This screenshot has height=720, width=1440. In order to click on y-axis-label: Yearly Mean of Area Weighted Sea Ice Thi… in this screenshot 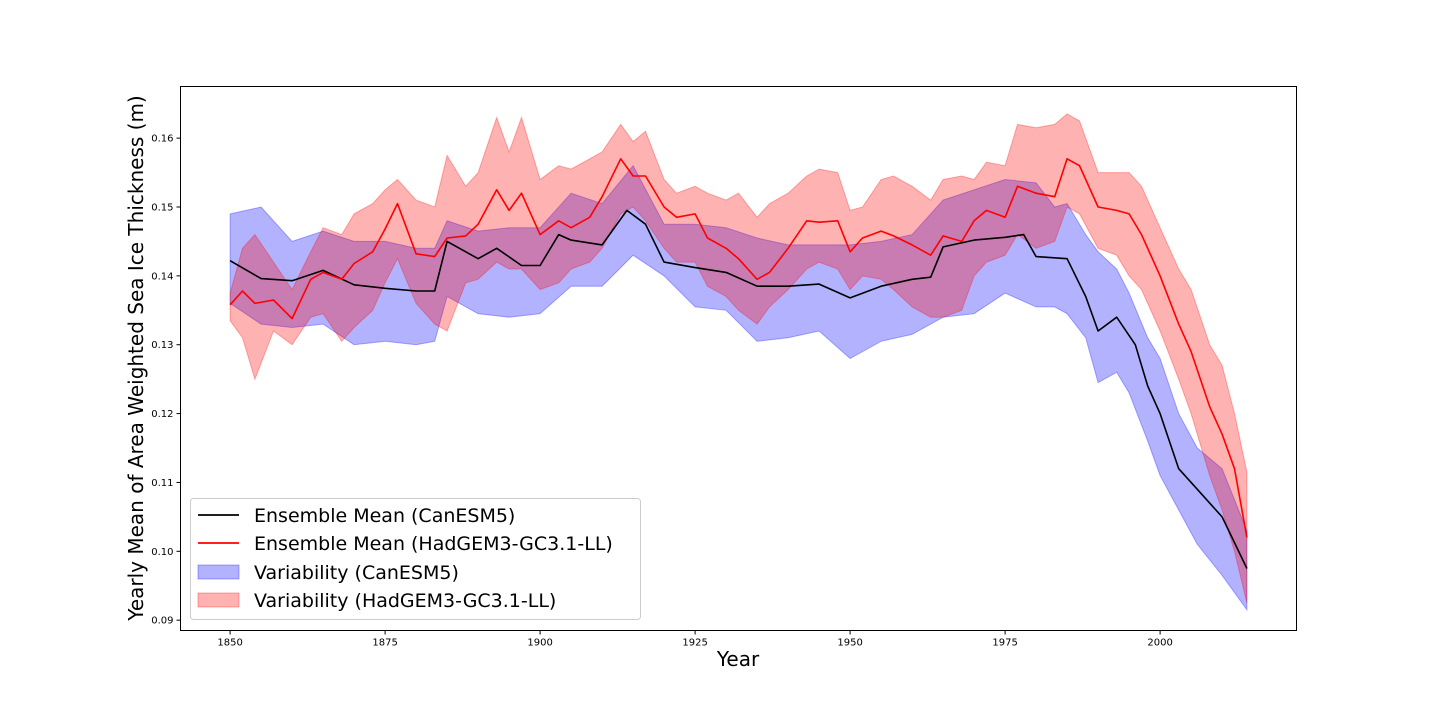, I will do `click(136, 358)`.